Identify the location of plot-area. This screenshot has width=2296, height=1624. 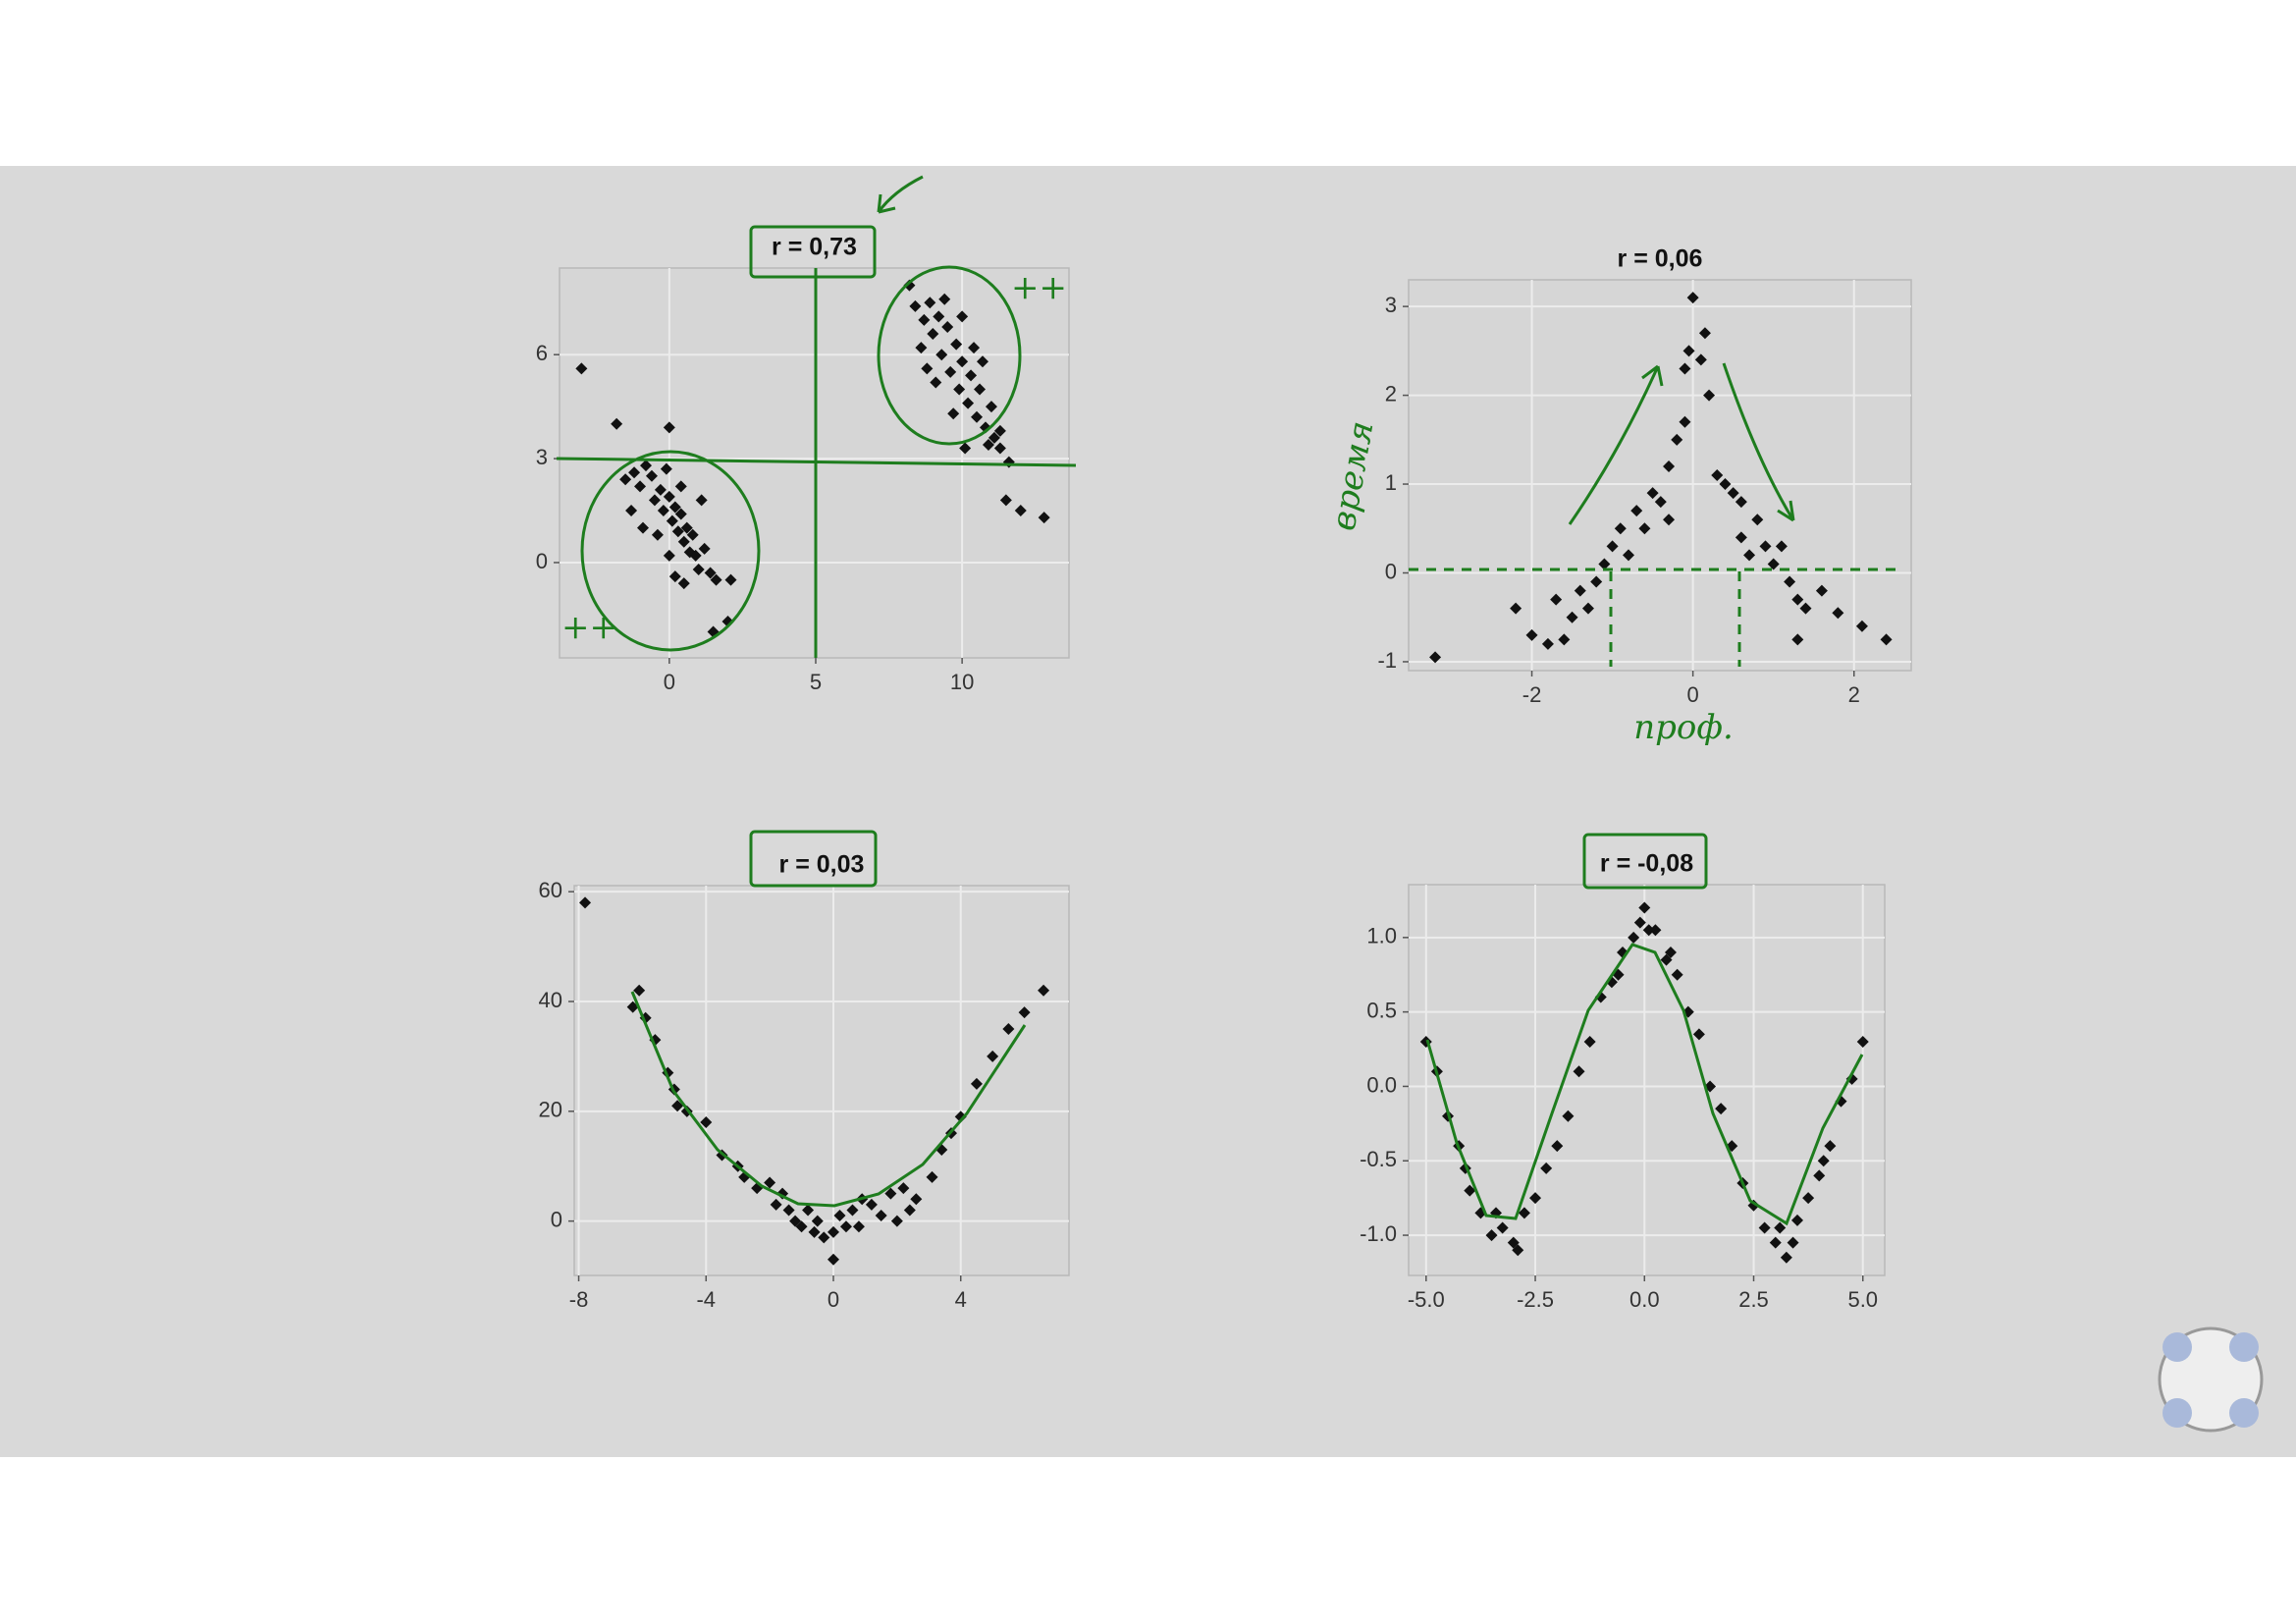
(1660, 475).